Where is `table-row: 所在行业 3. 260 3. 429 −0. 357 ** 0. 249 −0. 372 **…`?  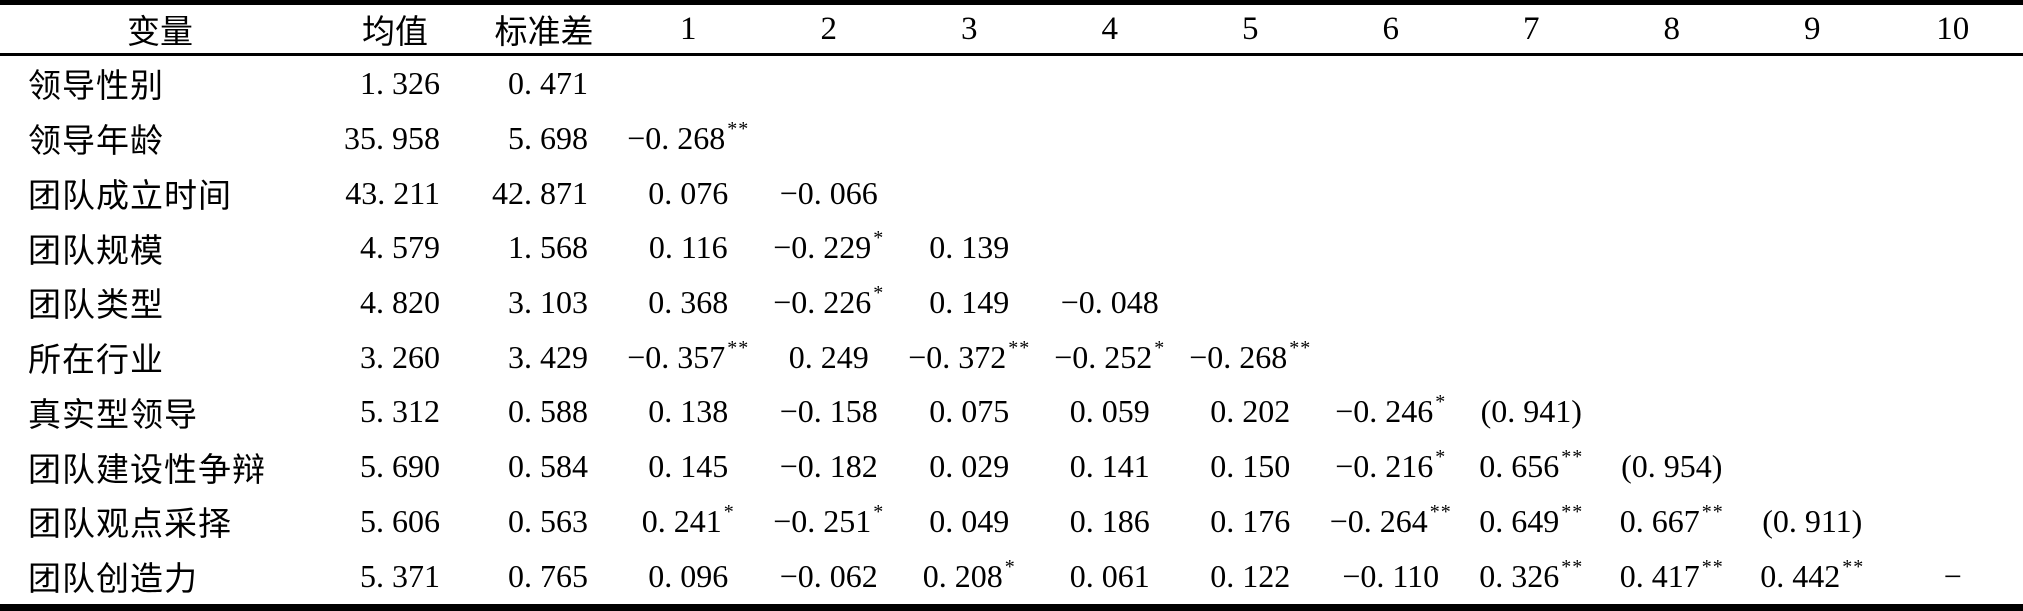
table-row: 所在行业 3. 260 3. 429 −0. 357 ** 0. 249 −0. 372 **… is located at coordinates (1011, 357).